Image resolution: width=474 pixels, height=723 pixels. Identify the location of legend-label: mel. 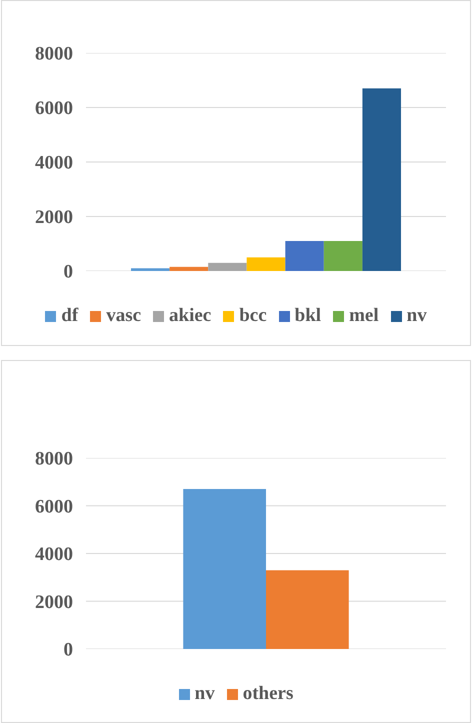
(364, 316).